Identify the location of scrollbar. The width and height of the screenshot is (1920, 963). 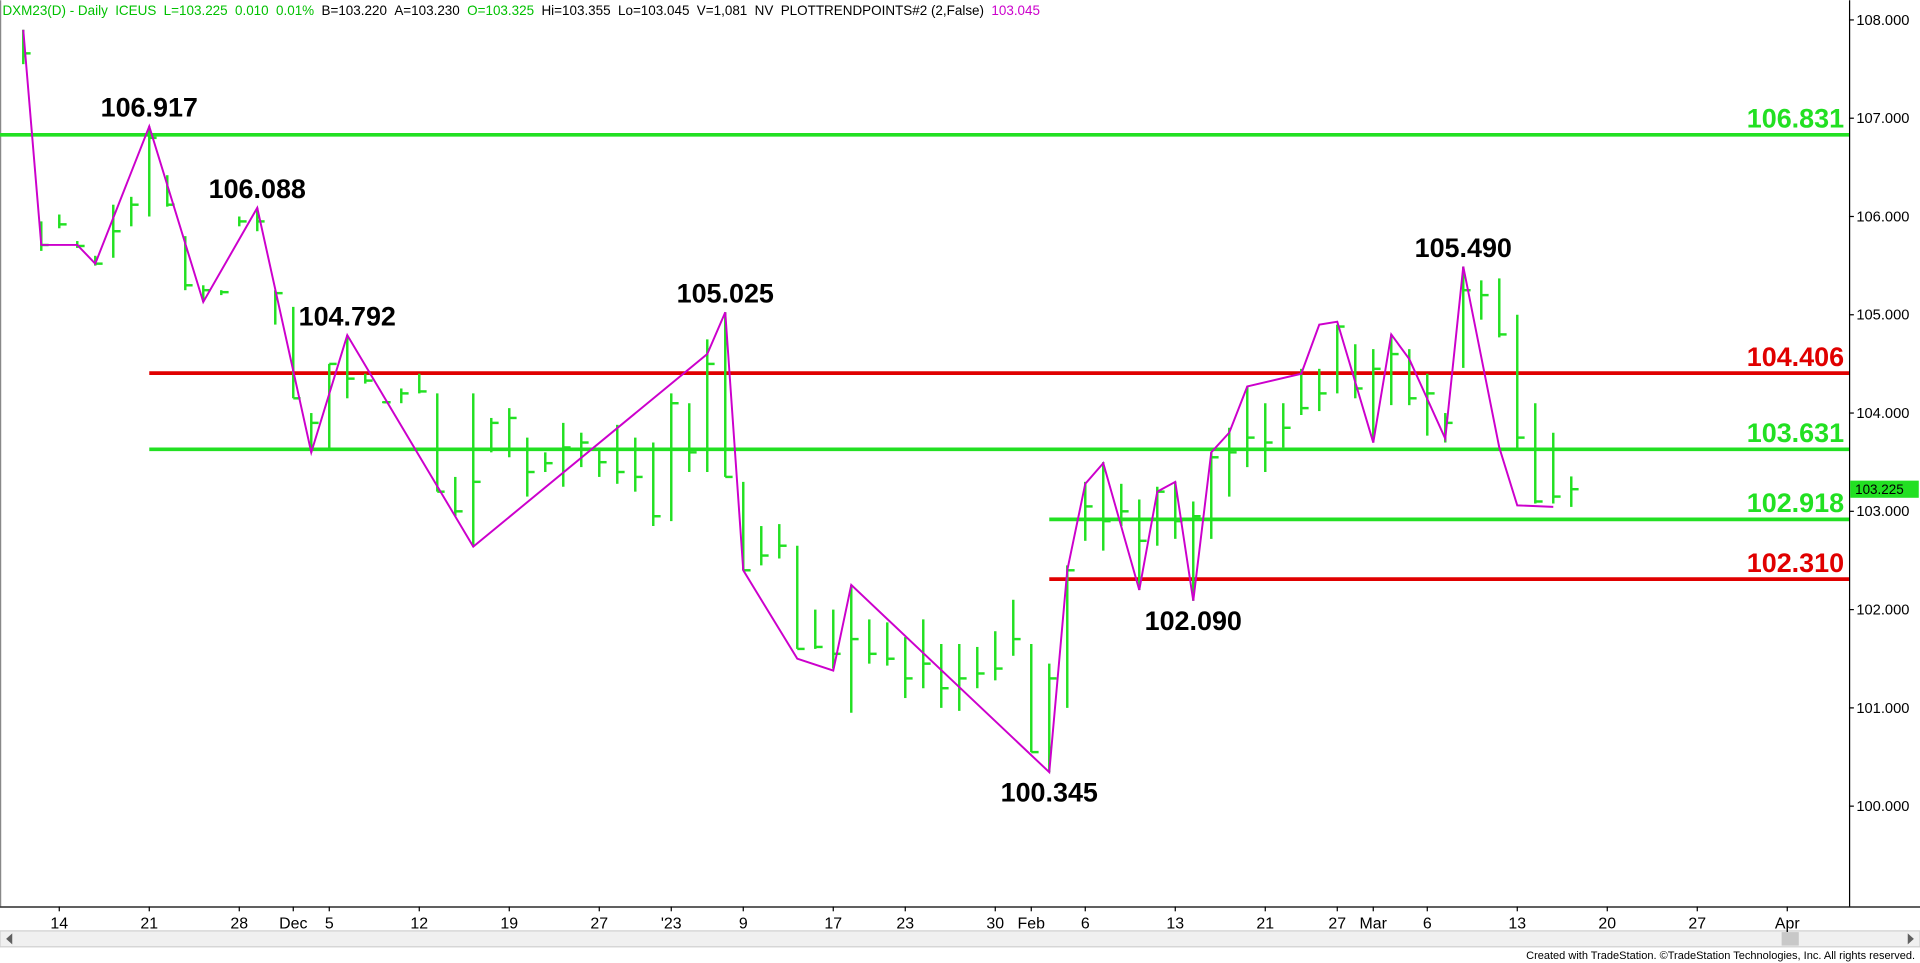
(960, 939).